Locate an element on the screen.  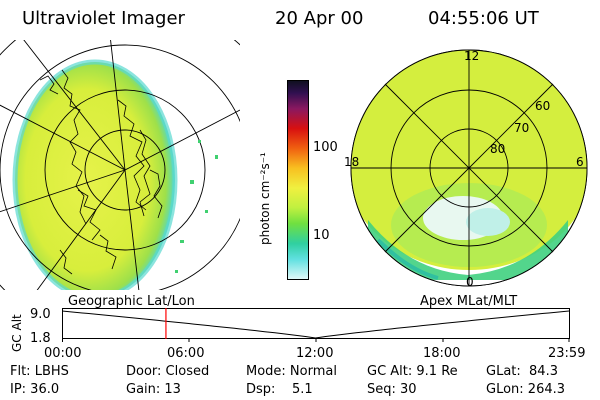
mlt-label-18: 18 is located at coordinates (351, 162).